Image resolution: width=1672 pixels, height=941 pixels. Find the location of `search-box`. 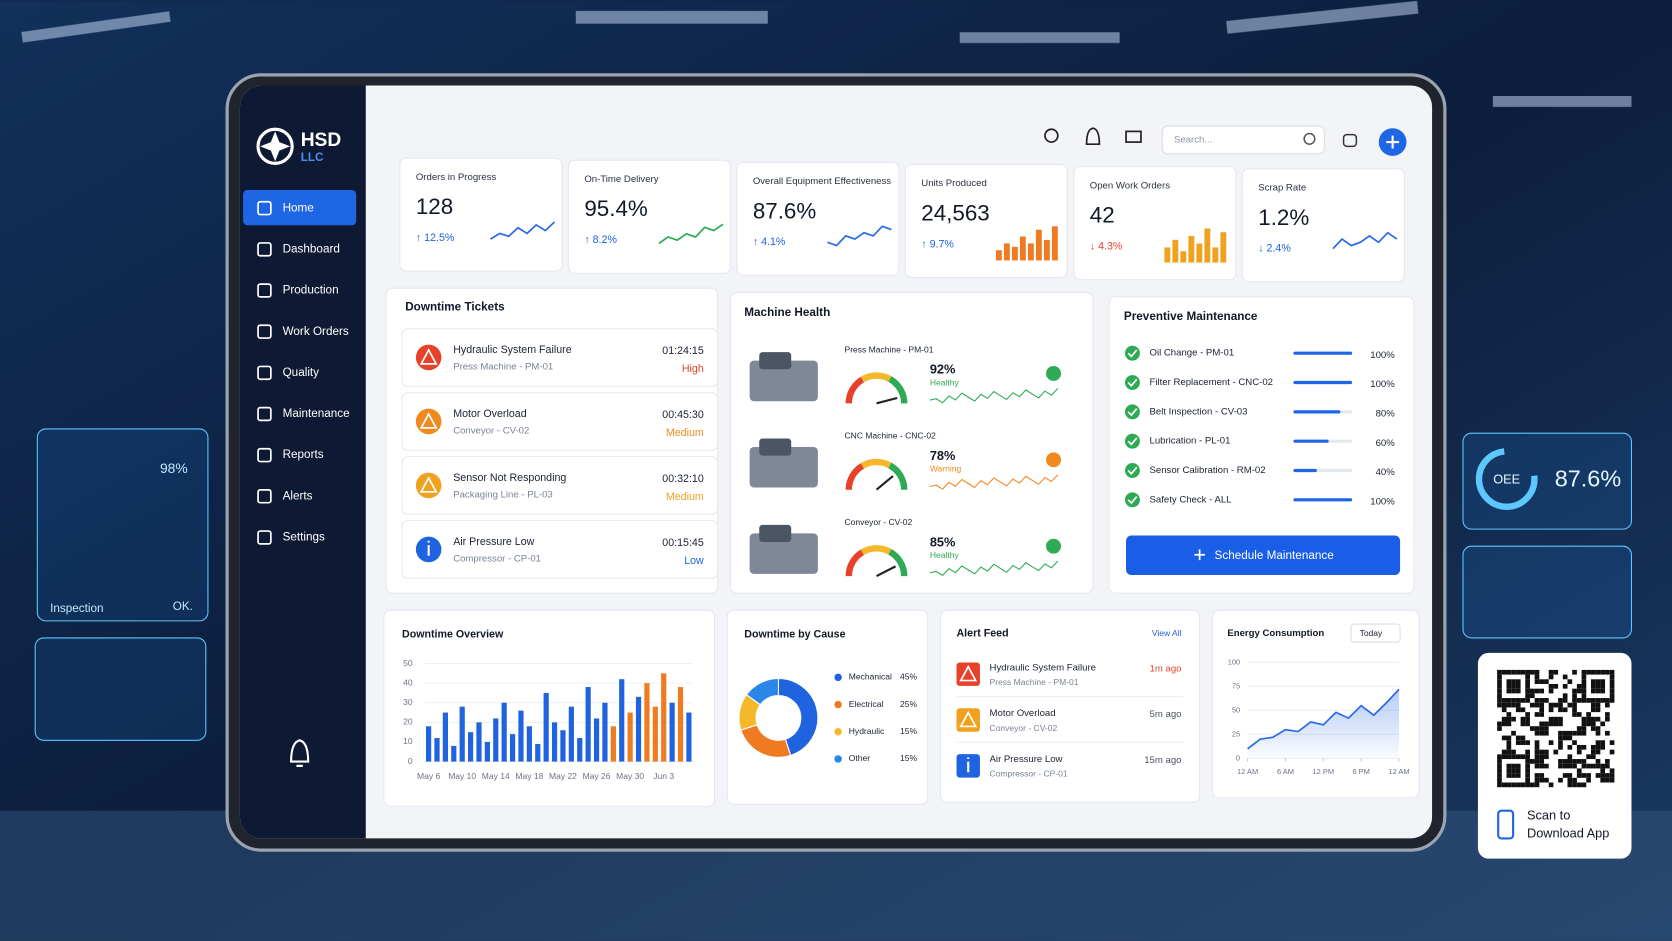

search-box is located at coordinates (1243, 140).